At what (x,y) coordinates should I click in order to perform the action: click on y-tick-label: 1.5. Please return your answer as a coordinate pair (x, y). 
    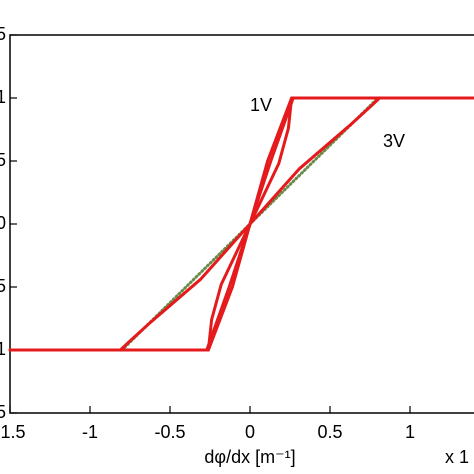
    Looking at the image, I should click on (3, 34).